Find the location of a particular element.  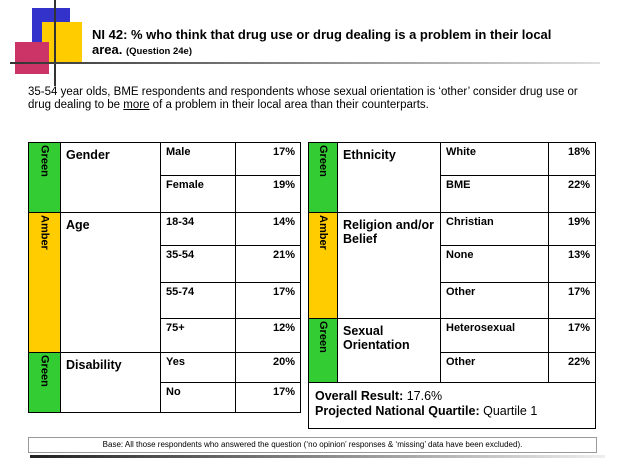

category-label: Age is located at coordinates (110, 282).